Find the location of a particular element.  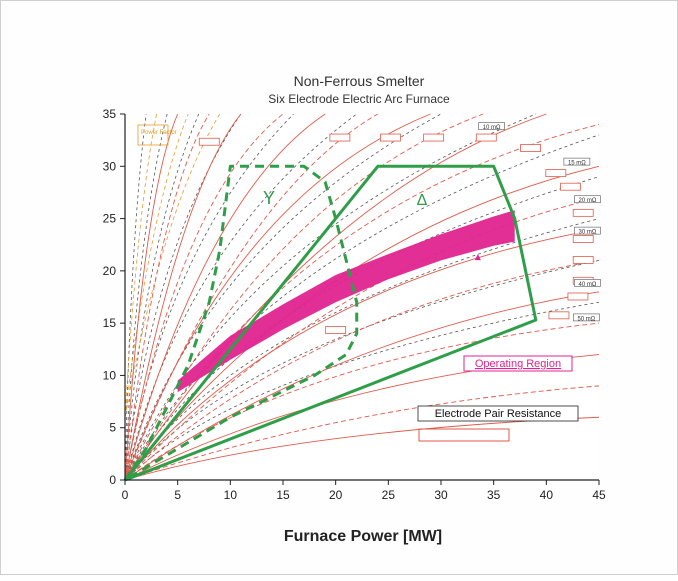

resistance-label: 40 mΩ is located at coordinates (587, 285).